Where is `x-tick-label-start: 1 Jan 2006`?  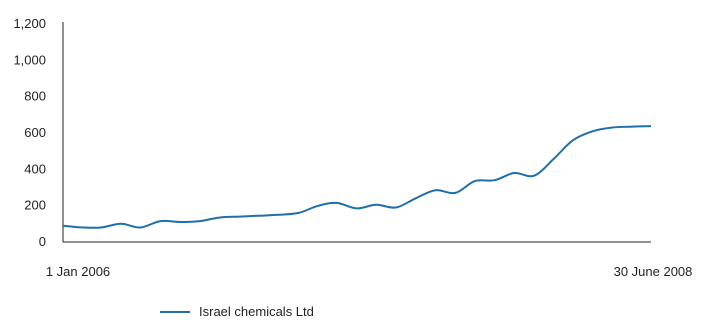 x-tick-label-start: 1 Jan 2006 is located at coordinates (78, 271).